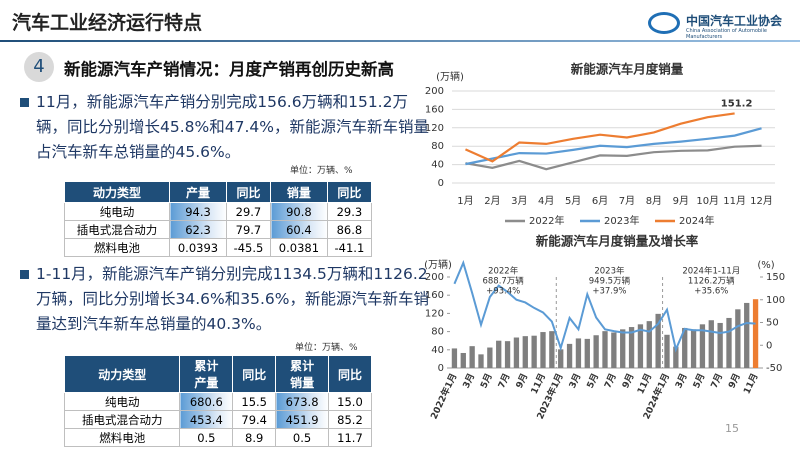 This screenshot has width=800, height=449. I want to click on annotation: 2023年, so click(609, 271).